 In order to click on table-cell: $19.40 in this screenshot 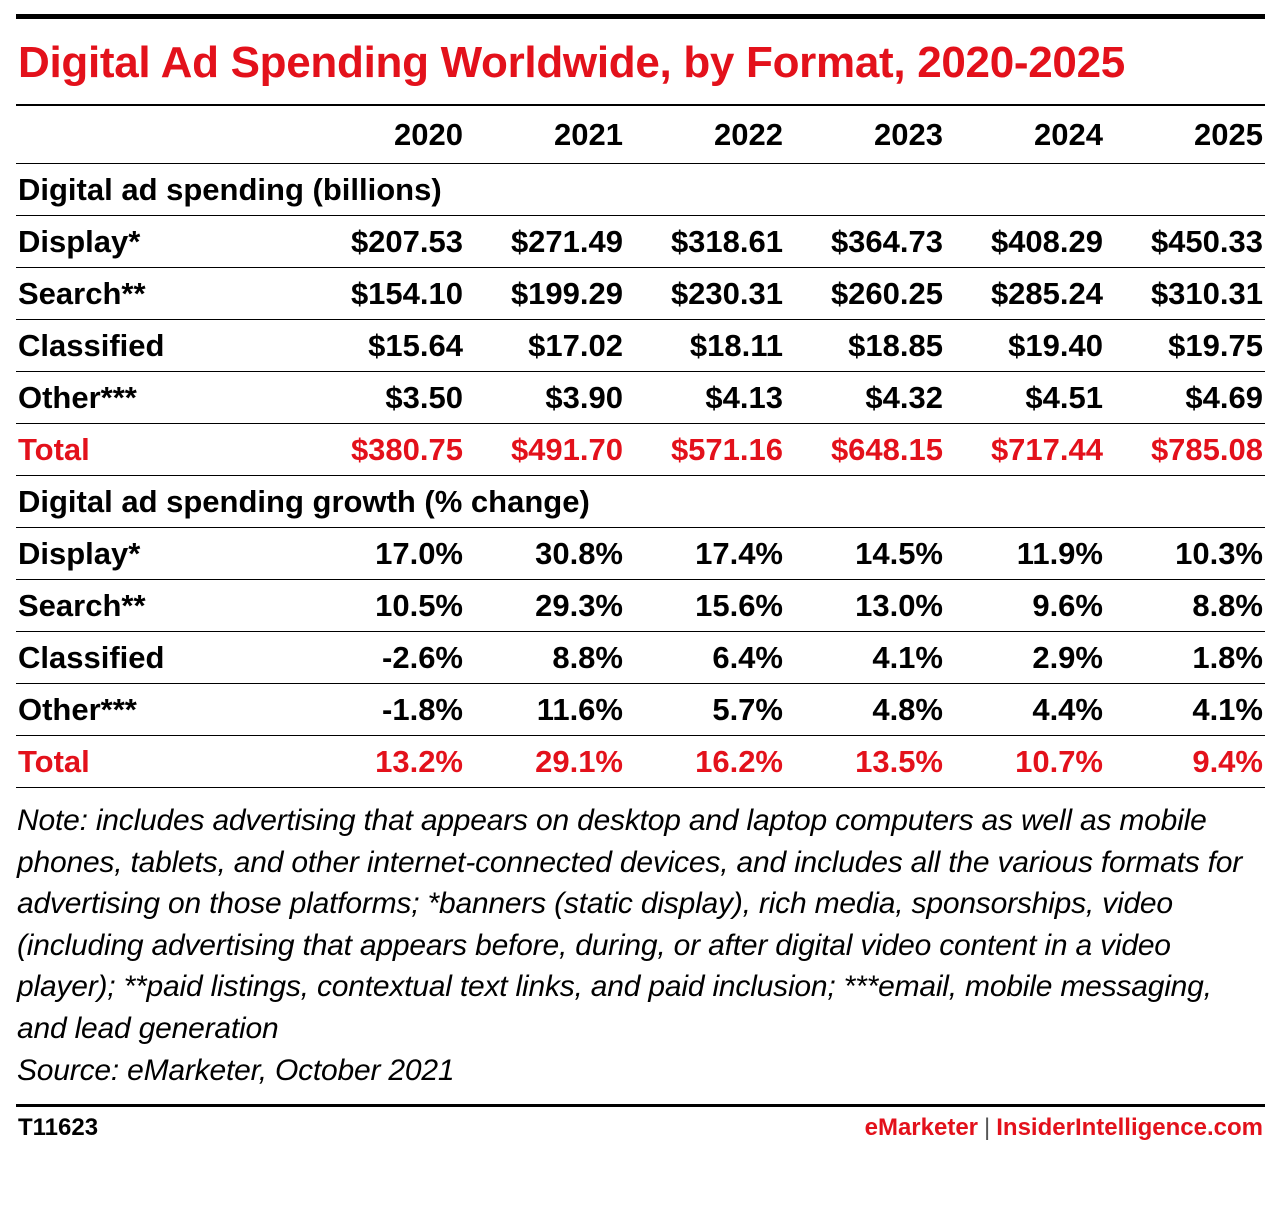, I will do `click(1025, 345)`.